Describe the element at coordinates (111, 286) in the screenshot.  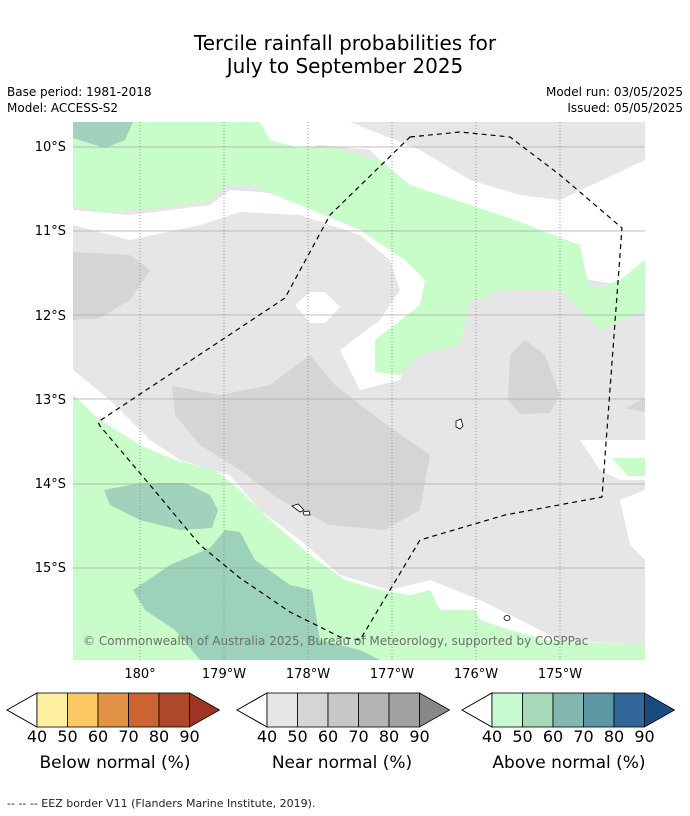
I see `near-normal-50-region-west` at that location.